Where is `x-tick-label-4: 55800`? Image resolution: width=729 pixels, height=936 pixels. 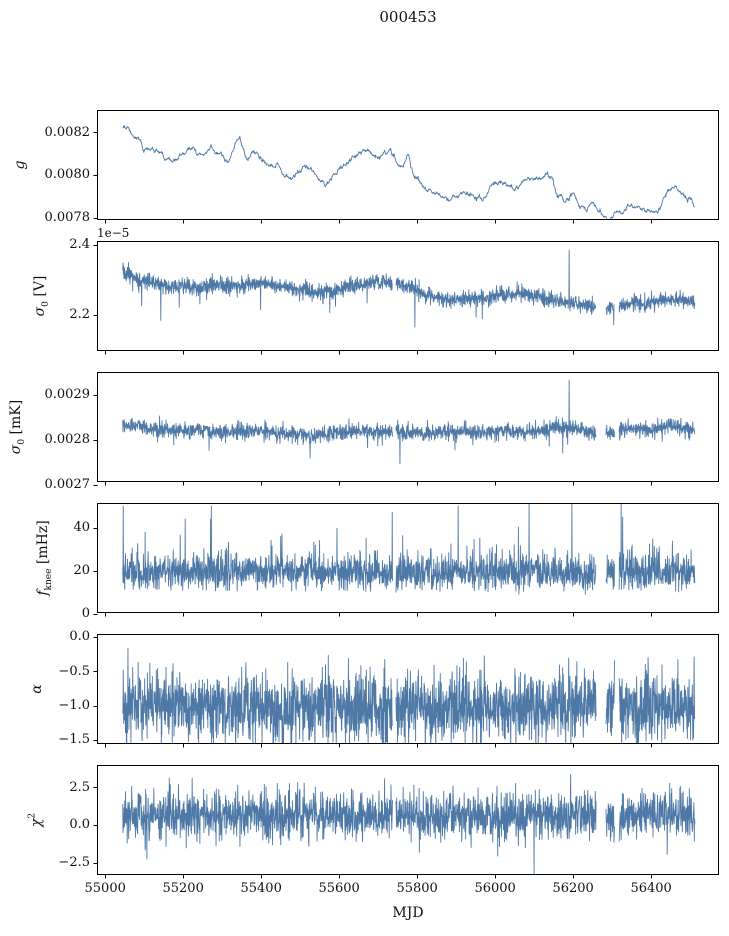
x-tick-label-4: 55800 is located at coordinates (417, 888).